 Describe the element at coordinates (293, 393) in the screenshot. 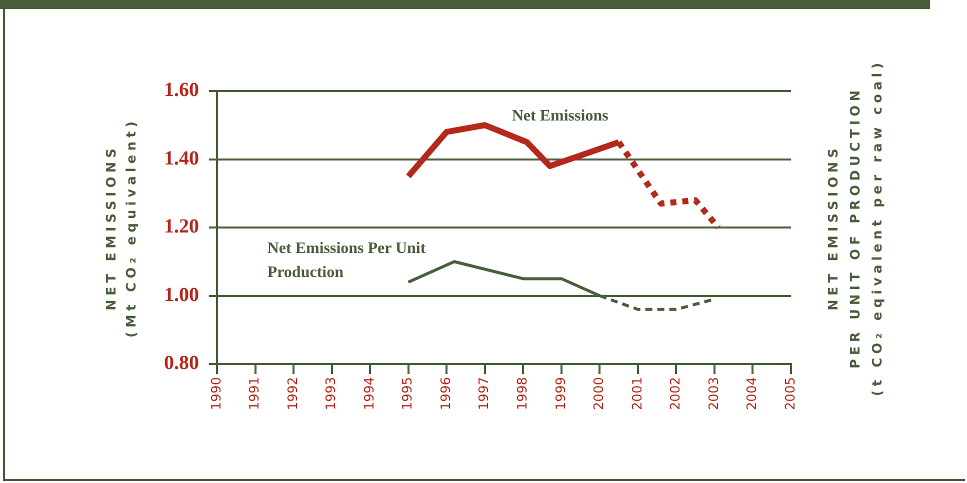

I see `x-tick-label: 1992` at that location.